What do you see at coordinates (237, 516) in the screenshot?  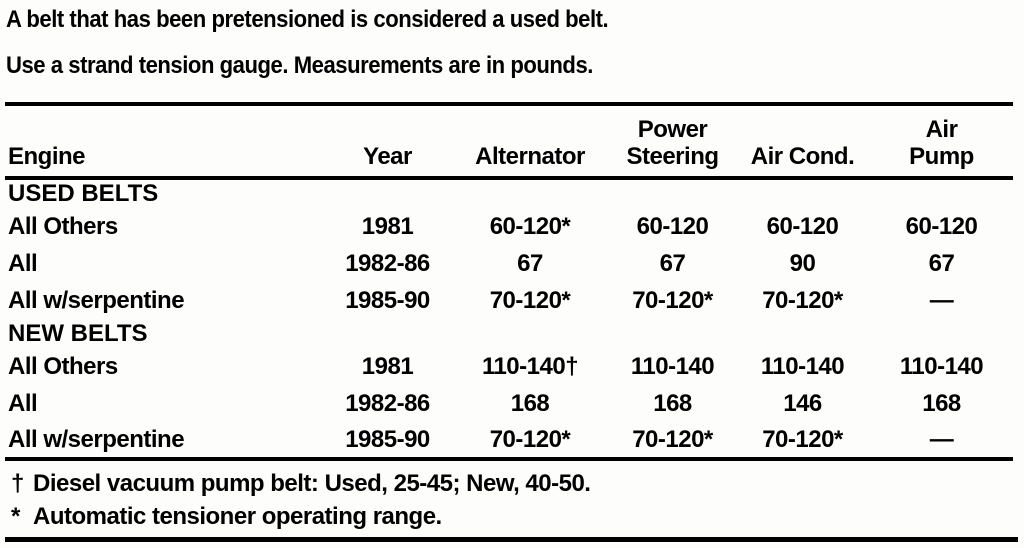 I see `footnote-text: Automatic tensioner operating range.` at bounding box center [237, 516].